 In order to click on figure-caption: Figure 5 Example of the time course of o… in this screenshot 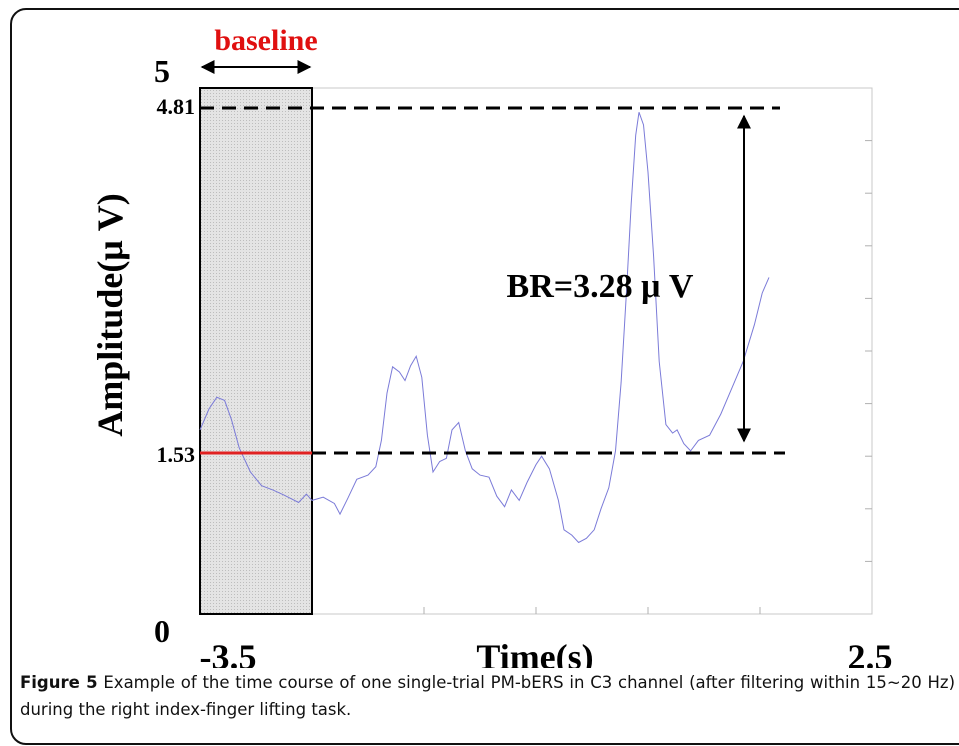, I will do `click(487, 696)`.